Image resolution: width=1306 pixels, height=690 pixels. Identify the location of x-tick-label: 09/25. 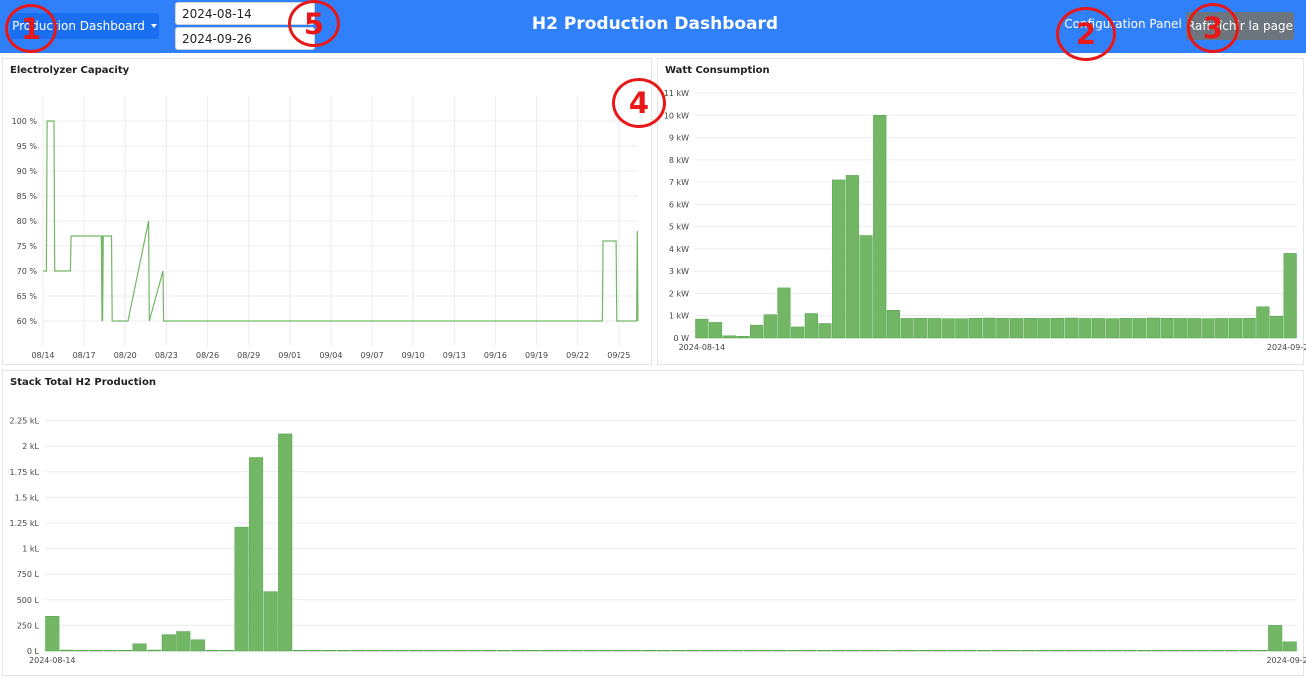
(618, 355).